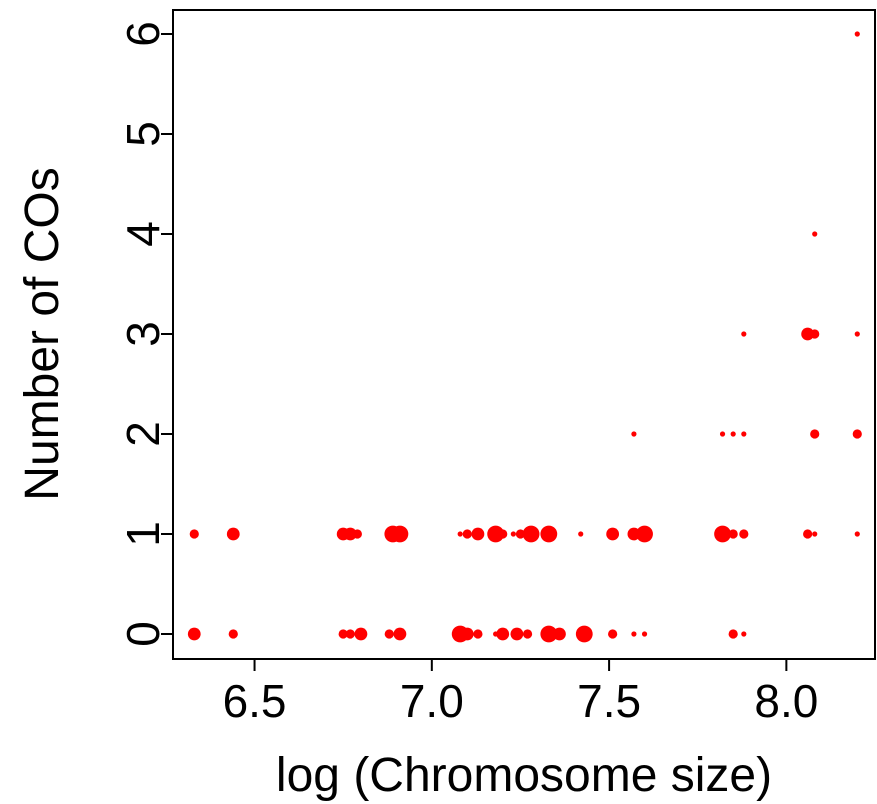  Describe the element at coordinates (42, 333) in the screenshot. I see `y-axis-title: Number of COs` at that location.